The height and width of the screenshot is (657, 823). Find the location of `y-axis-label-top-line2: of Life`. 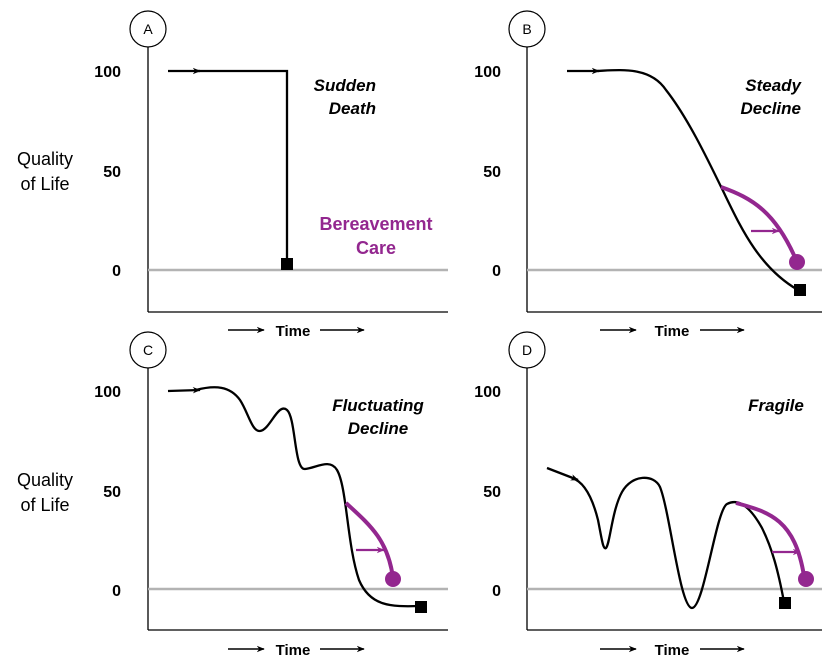

y-axis-label-top-line2: of Life is located at coordinates (44, 184).